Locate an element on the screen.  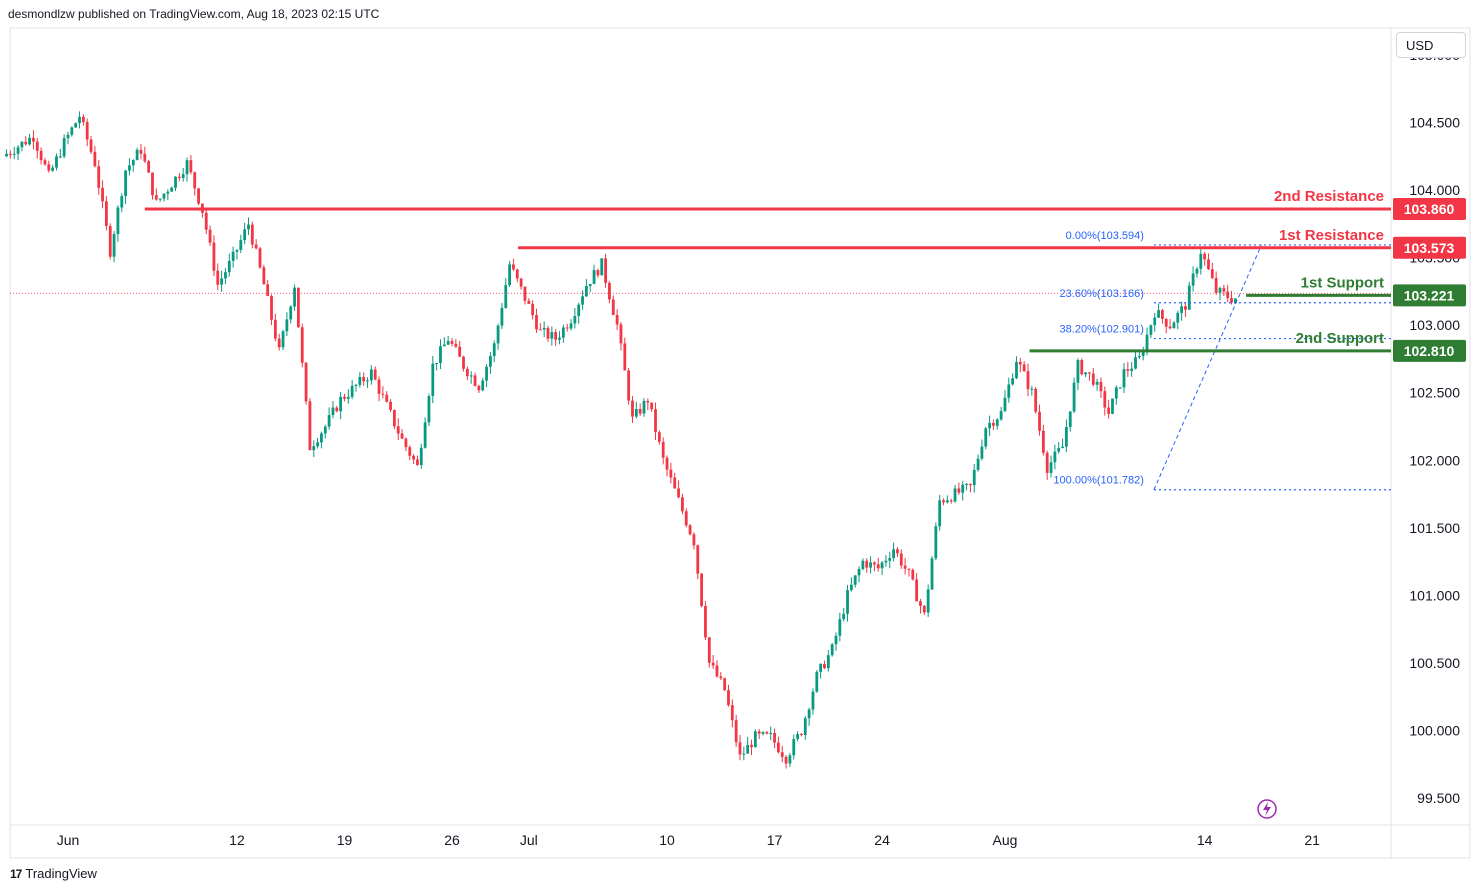
currency-button: USD is located at coordinates (1431, 45).